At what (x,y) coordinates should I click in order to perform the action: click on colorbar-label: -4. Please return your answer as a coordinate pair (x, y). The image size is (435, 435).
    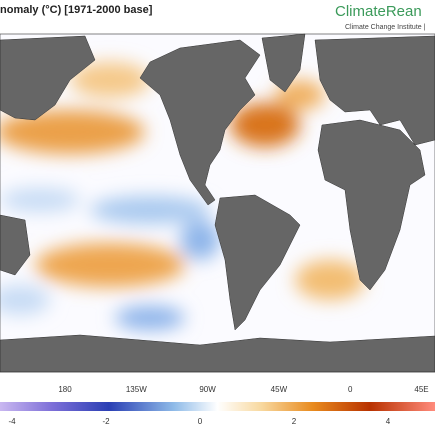
    Looking at the image, I should click on (12, 421).